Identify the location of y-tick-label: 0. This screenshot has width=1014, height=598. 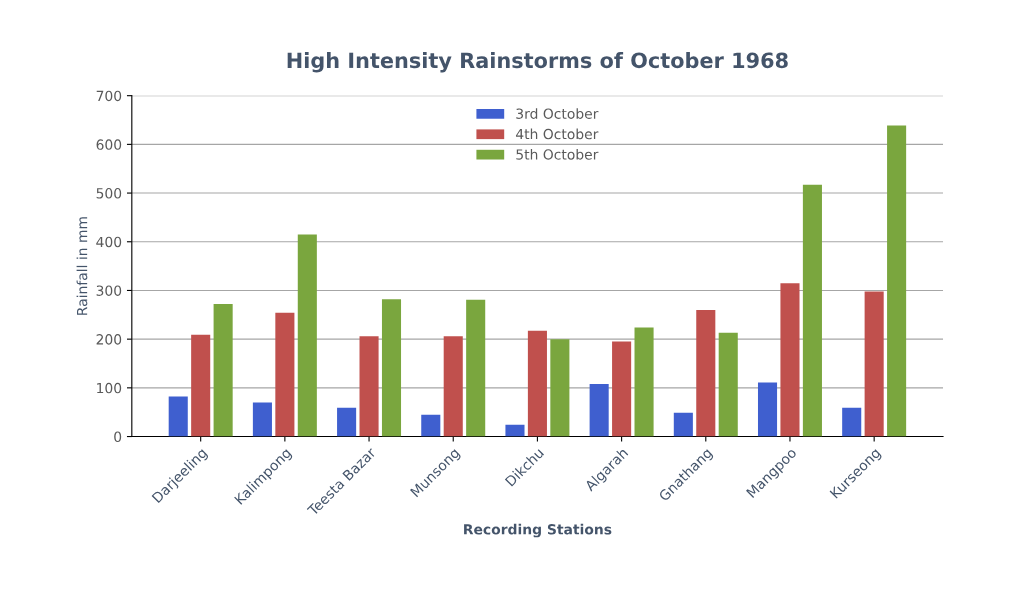
(118, 437).